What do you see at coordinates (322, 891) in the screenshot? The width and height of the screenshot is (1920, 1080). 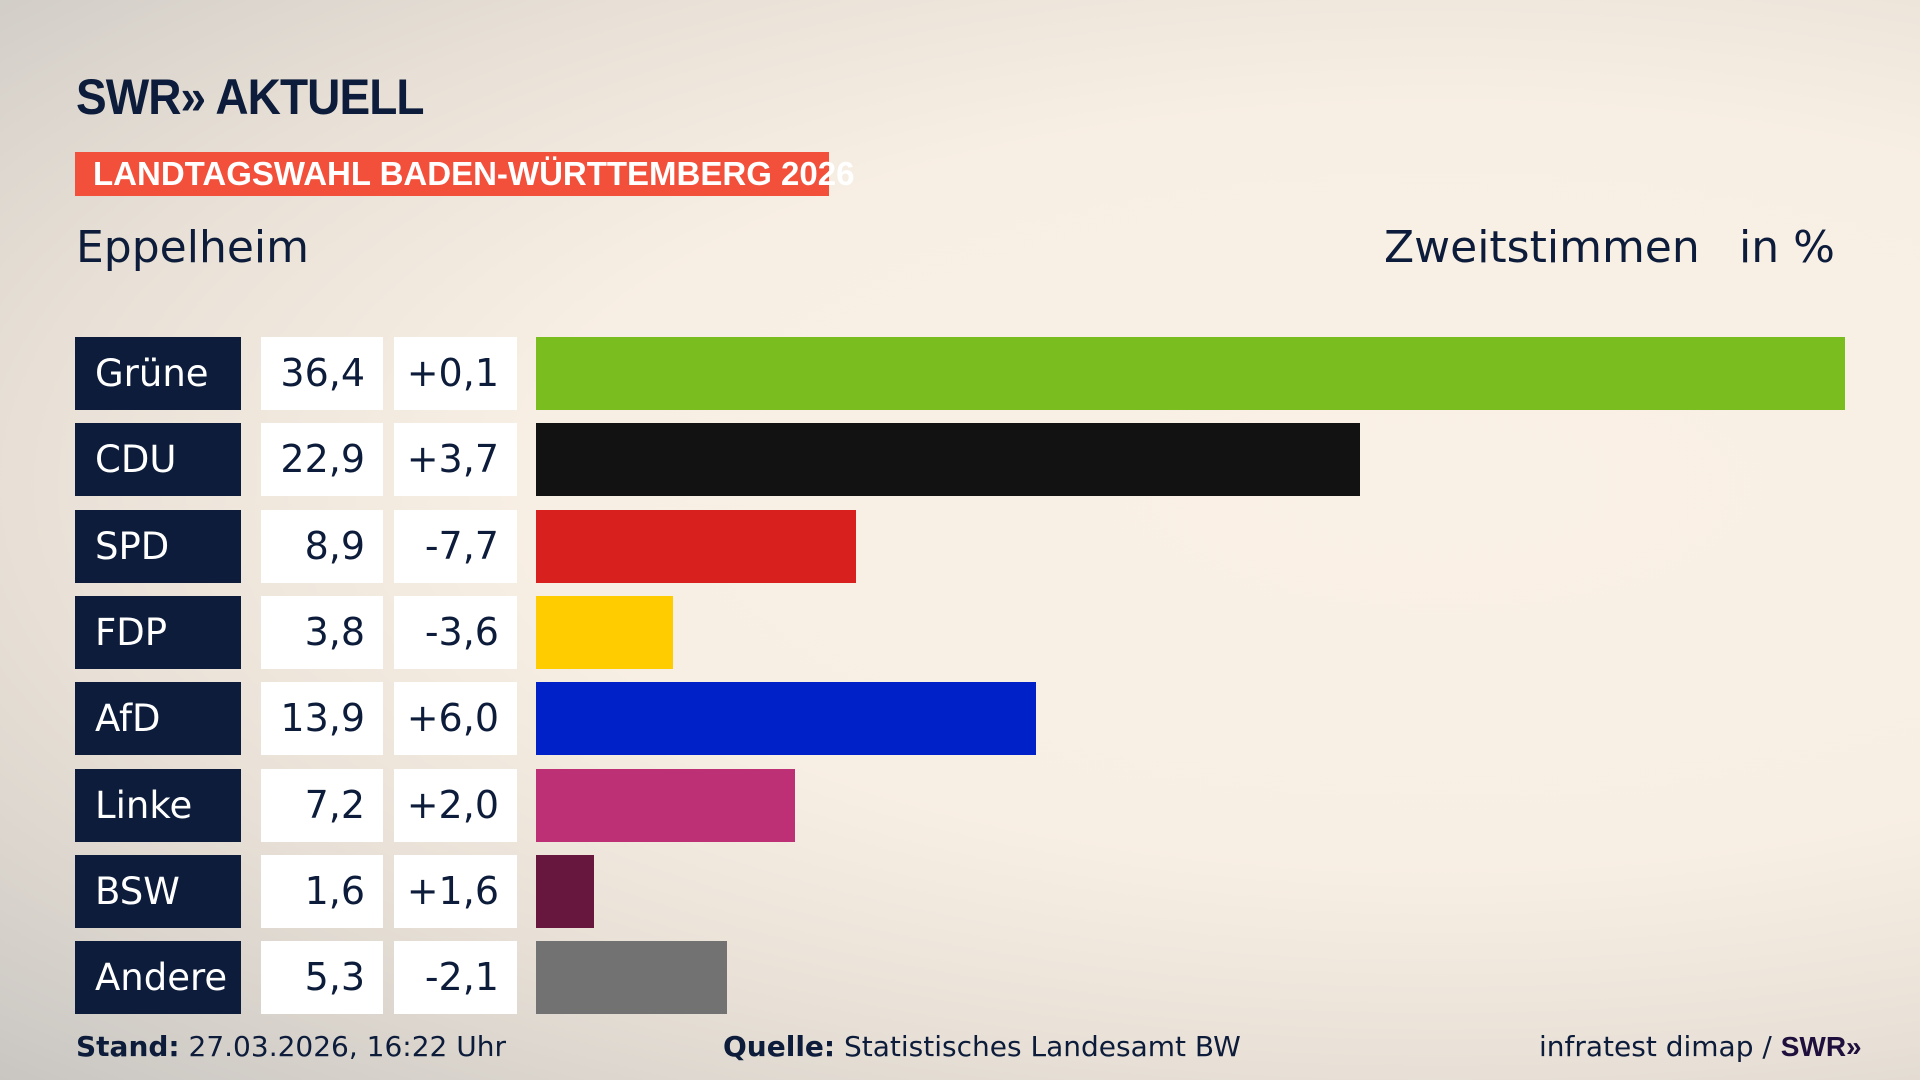 I see `value-label: 1,6` at bounding box center [322, 891].